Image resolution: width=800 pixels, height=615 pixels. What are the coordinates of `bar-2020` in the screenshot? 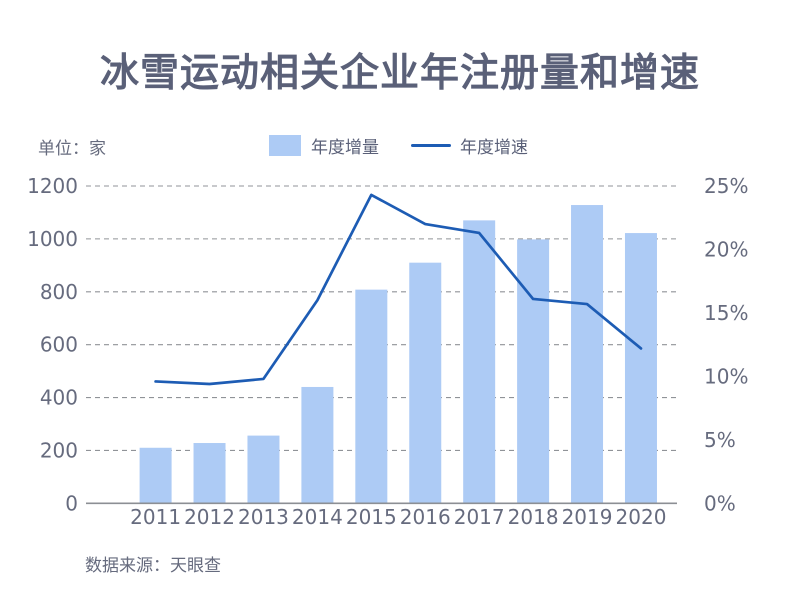 It's located at (640, 368).